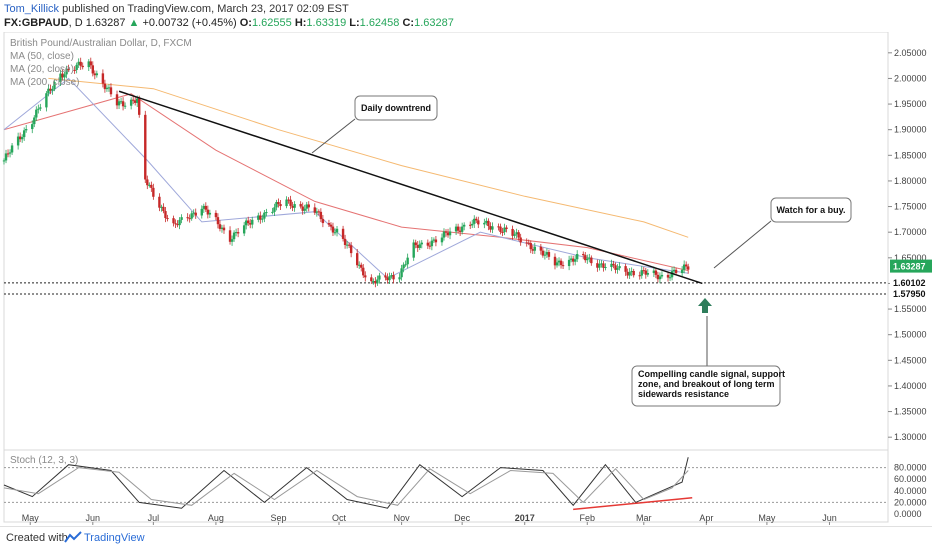 The image size is (932, 551). Describe the element at coordinates (466, 538) in the screenshot. I see `footer: Created with TradingView` at that location.